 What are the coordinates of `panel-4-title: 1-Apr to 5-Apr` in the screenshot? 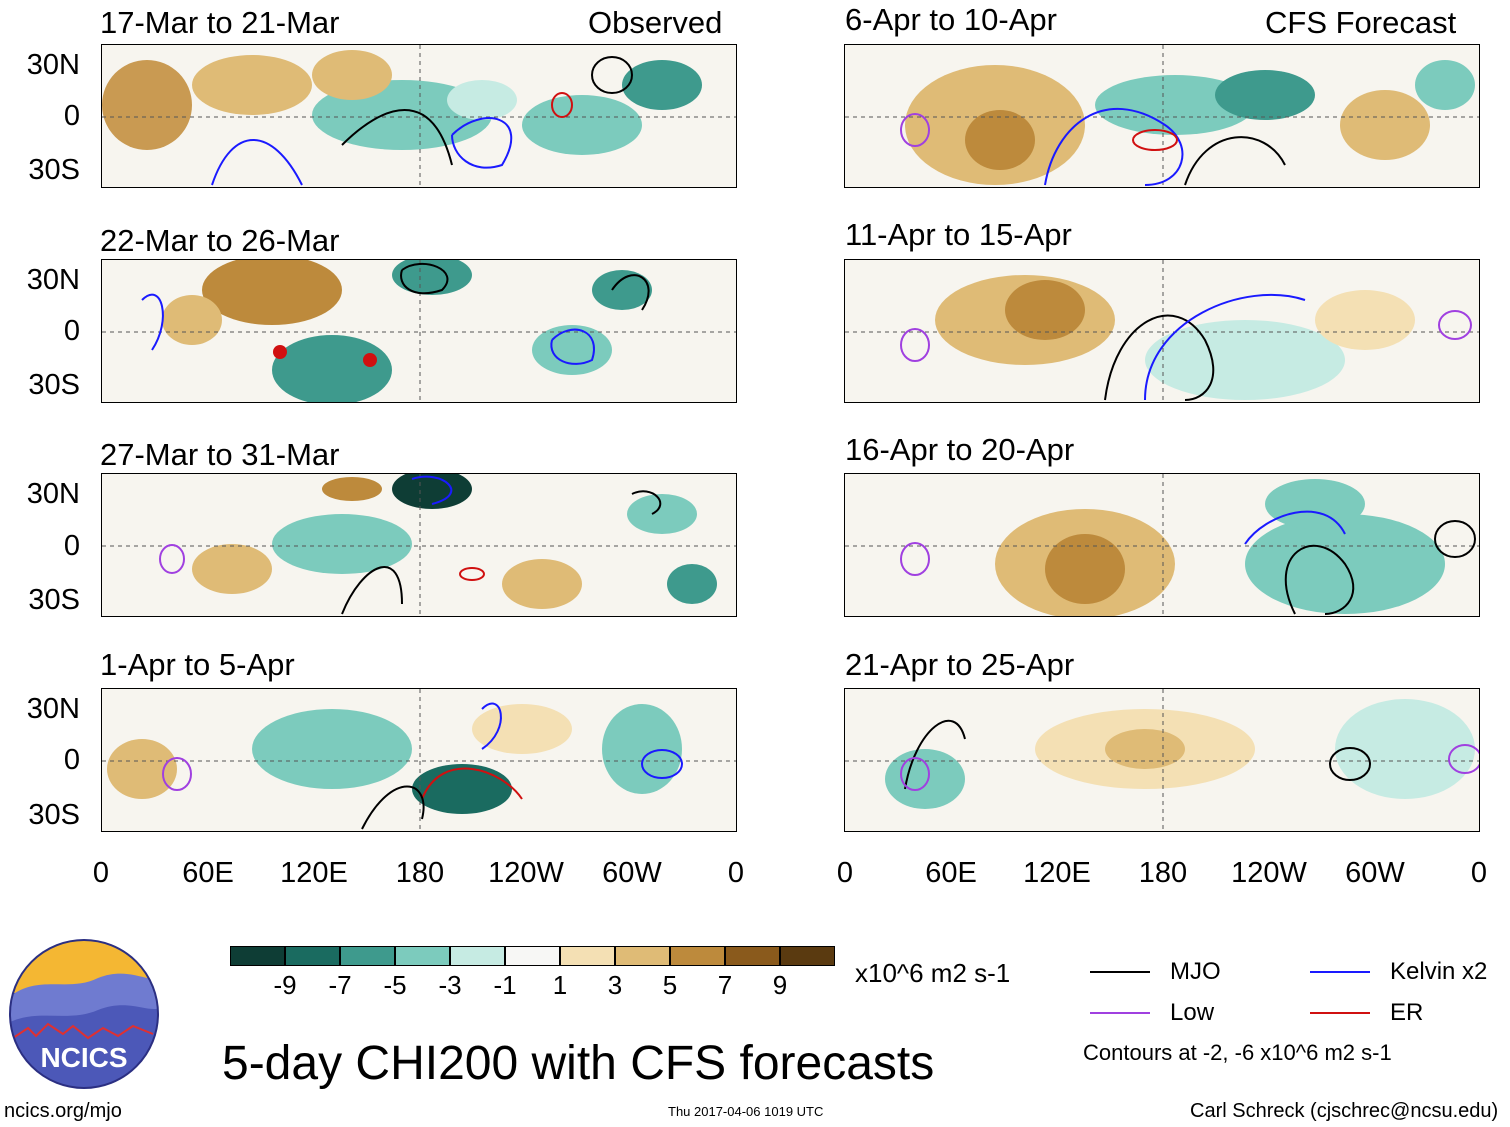 It's located at (197, 664).